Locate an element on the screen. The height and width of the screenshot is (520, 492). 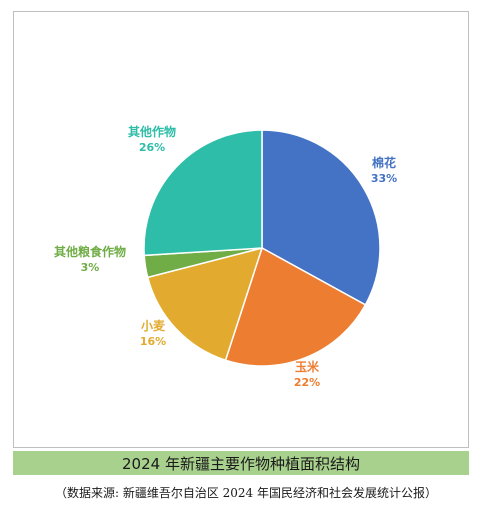
chart-title: 2024 年新疆主要作物种植面积结构 is located at coordinates (241, 463).